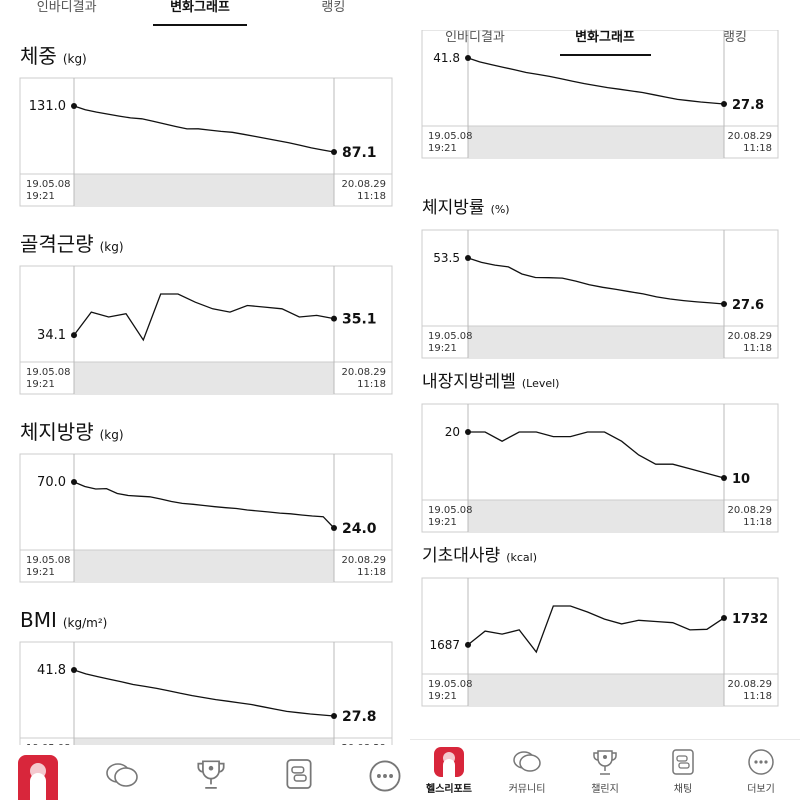 The image size is (800, 800). I want to click on nav-label: 헬스리포트, so click(449, 789).